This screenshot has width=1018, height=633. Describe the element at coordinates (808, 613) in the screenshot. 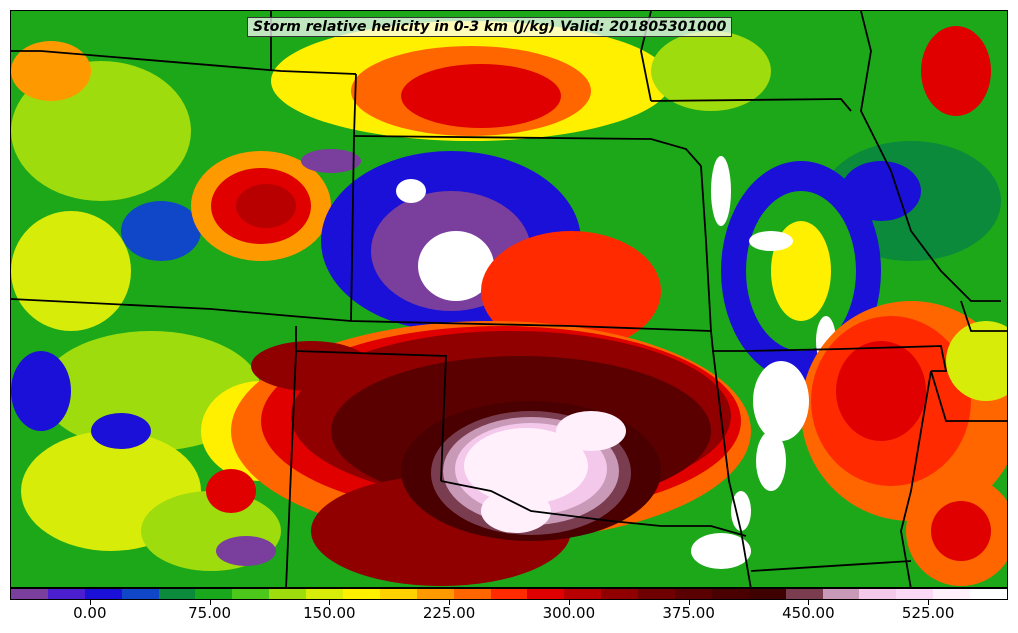

I see `colorbar-tick-label: 450.00` at that location.